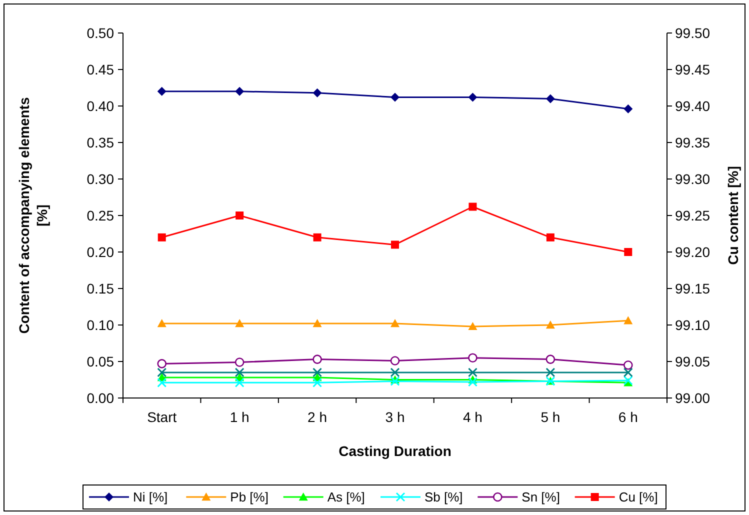 This screenshot has height=515, width=749. Describe the element at coordinates (100, 69) in the screenshot. I see `y-tick-label: 0.45` at that location.